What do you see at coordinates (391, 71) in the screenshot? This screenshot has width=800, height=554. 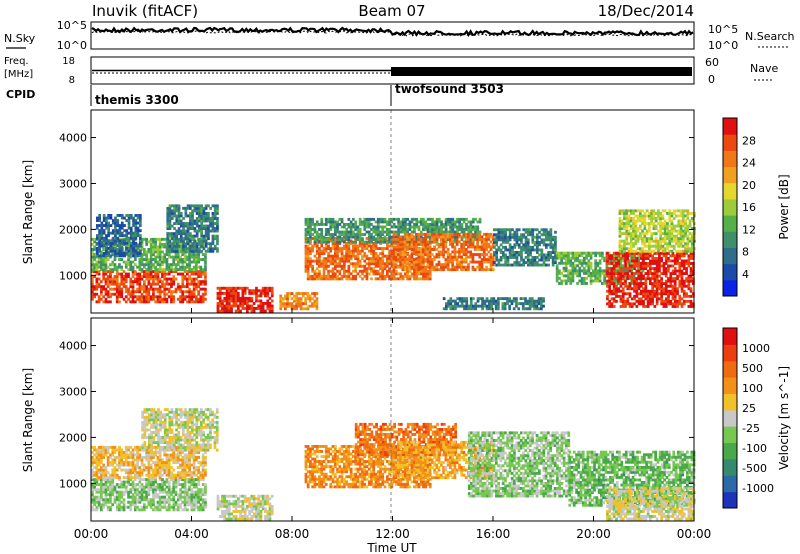 I see `freq-strip: 18 8 60 0 Freq. [MHz] Nave` at bounding box center [391, 71].